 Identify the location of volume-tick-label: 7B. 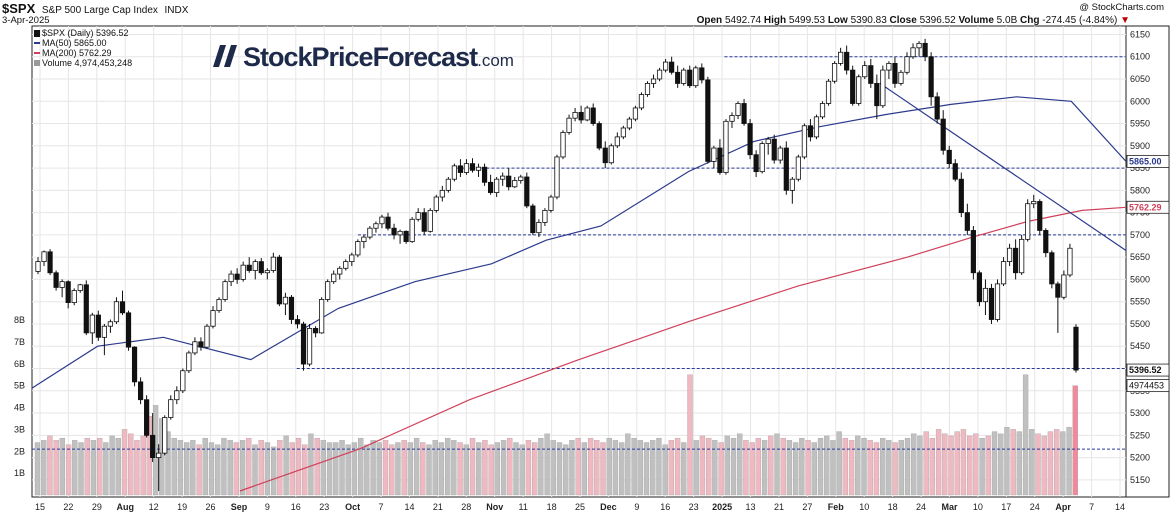
(19, 342).